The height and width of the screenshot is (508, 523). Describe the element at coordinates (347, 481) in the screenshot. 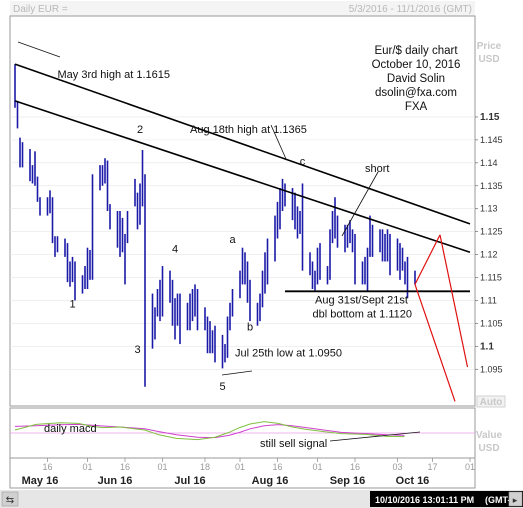

I see `x-month-label: Sep 16` at that location.